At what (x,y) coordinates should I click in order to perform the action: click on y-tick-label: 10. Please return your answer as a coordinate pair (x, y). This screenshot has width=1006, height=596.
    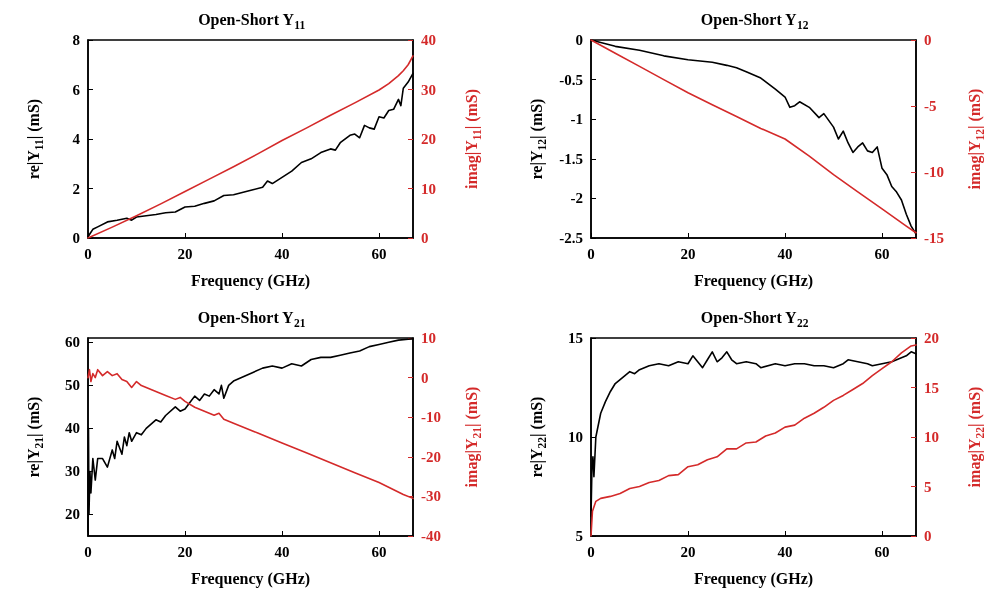
    Looking at the image, I should click on (575, 437).